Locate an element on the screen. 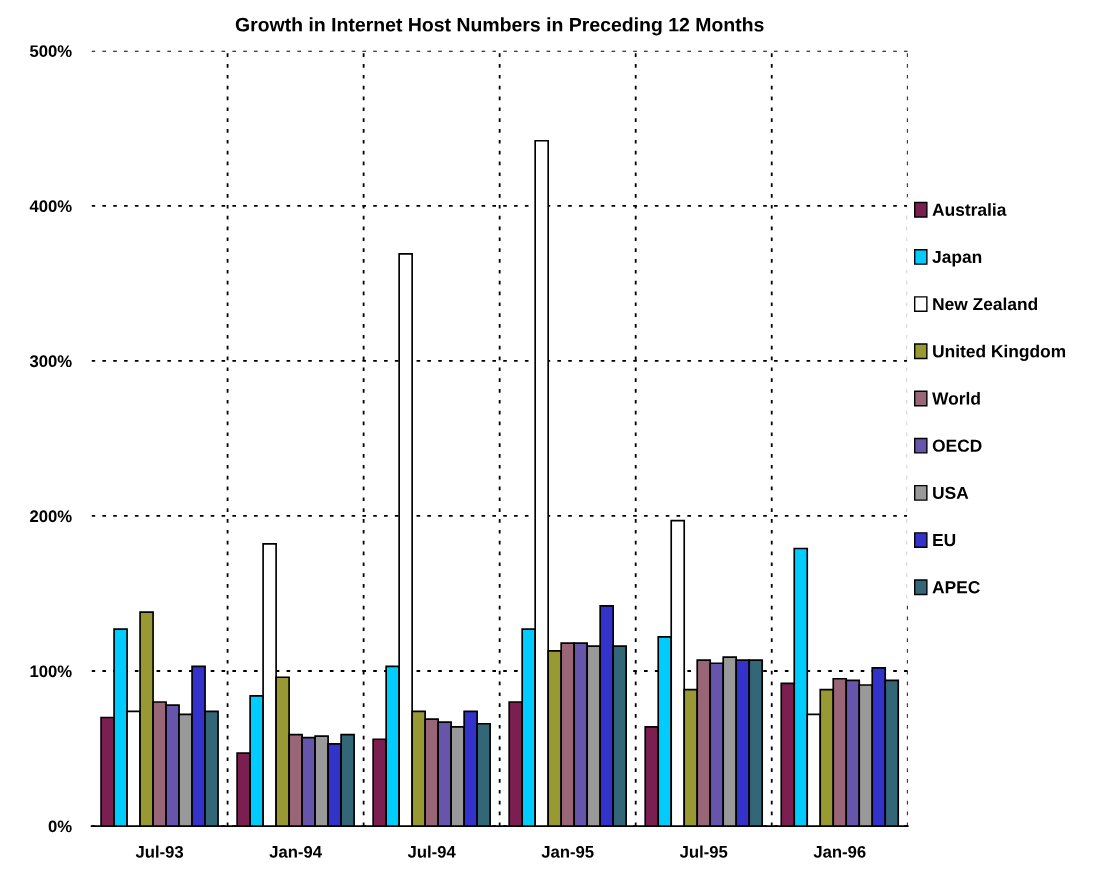  legend-label: OECD is located at coordinates (957, 445).